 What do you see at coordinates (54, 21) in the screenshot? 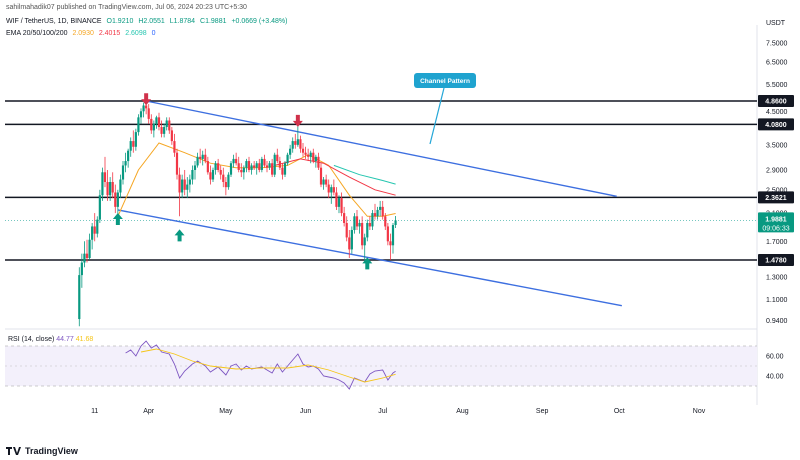
I see `symbol-name: WIF / TetherUS, 1D, BINANCE` at bounding box center [54, 21].